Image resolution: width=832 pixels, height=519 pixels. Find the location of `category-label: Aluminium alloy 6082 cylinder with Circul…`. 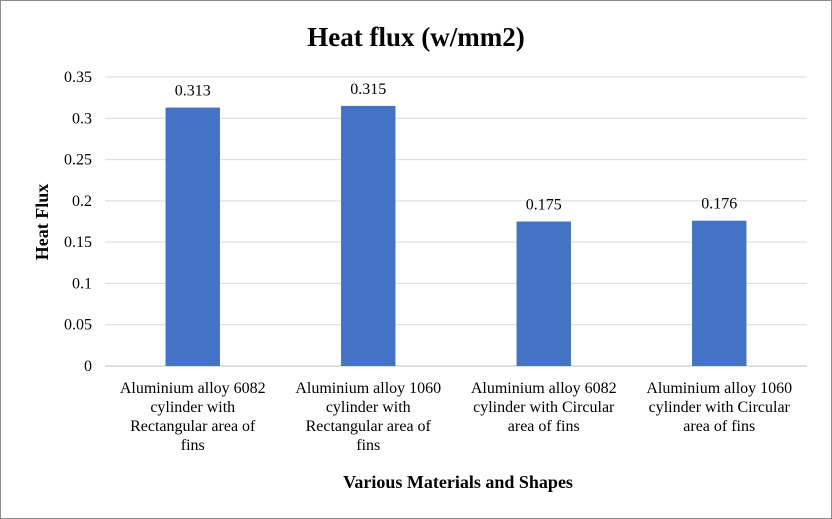

category-label: Aluminium alloy 6082 cylinder with Circul… is located at coordinates (544, 407).